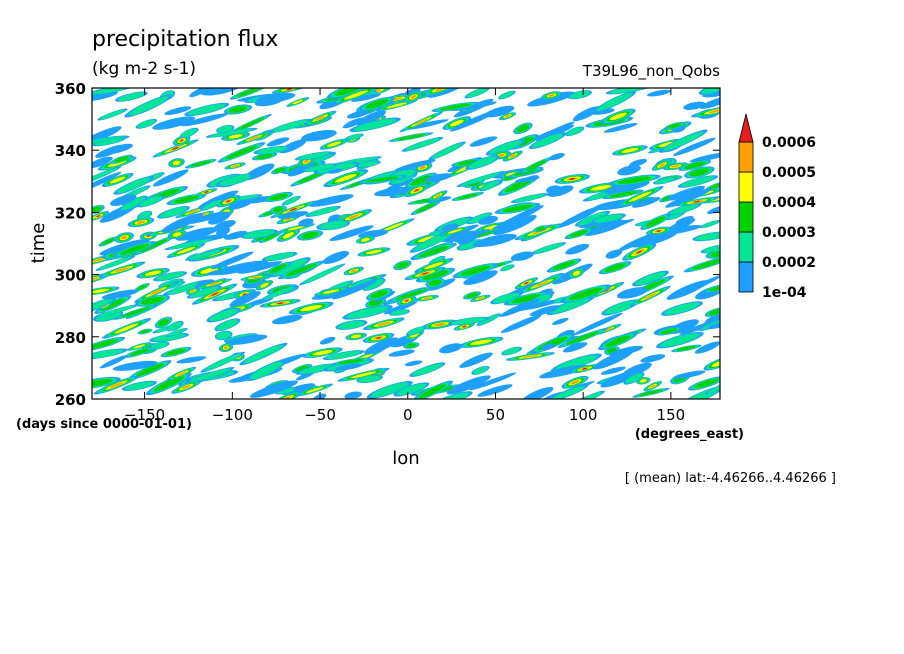 This screenshot has height=654, width=904. What do you see at coordinates (70, 151) in the screenshot?
I see `y-tick-label: 340` at bounding box center [70, 151].